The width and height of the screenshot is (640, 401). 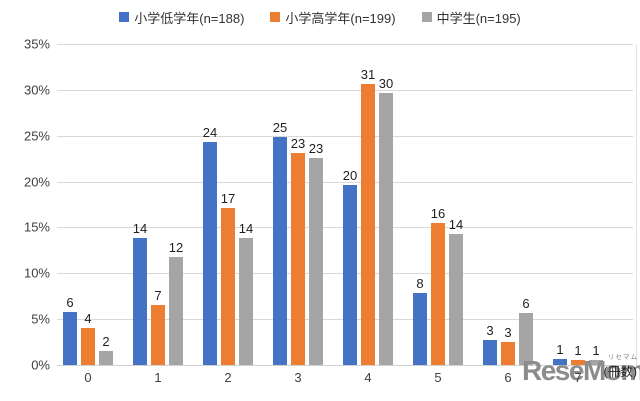 I want to click on bar-小学低学年(n=188)-1, so click(x=140, y=301).